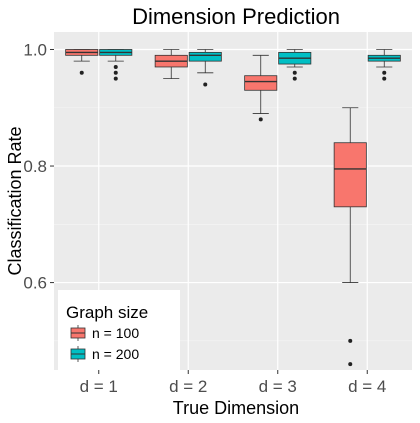 This screenshot has width=420, height=423. I want to click on legend-item: n = 100, so click(104, 333).